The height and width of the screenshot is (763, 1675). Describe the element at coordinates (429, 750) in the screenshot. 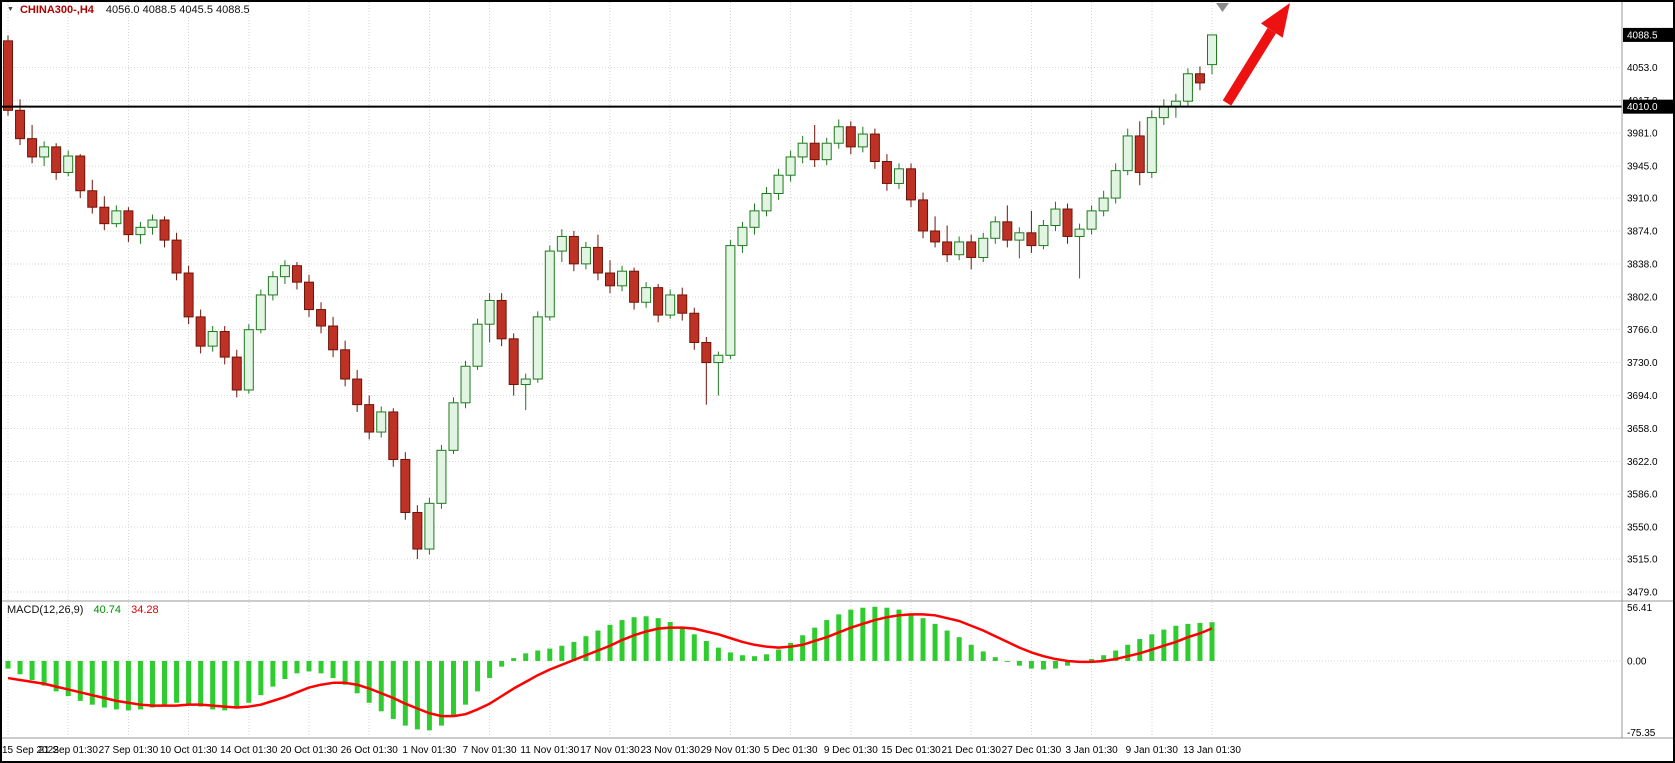

I see `svg-text: 1 Nov 01:30` at that location.